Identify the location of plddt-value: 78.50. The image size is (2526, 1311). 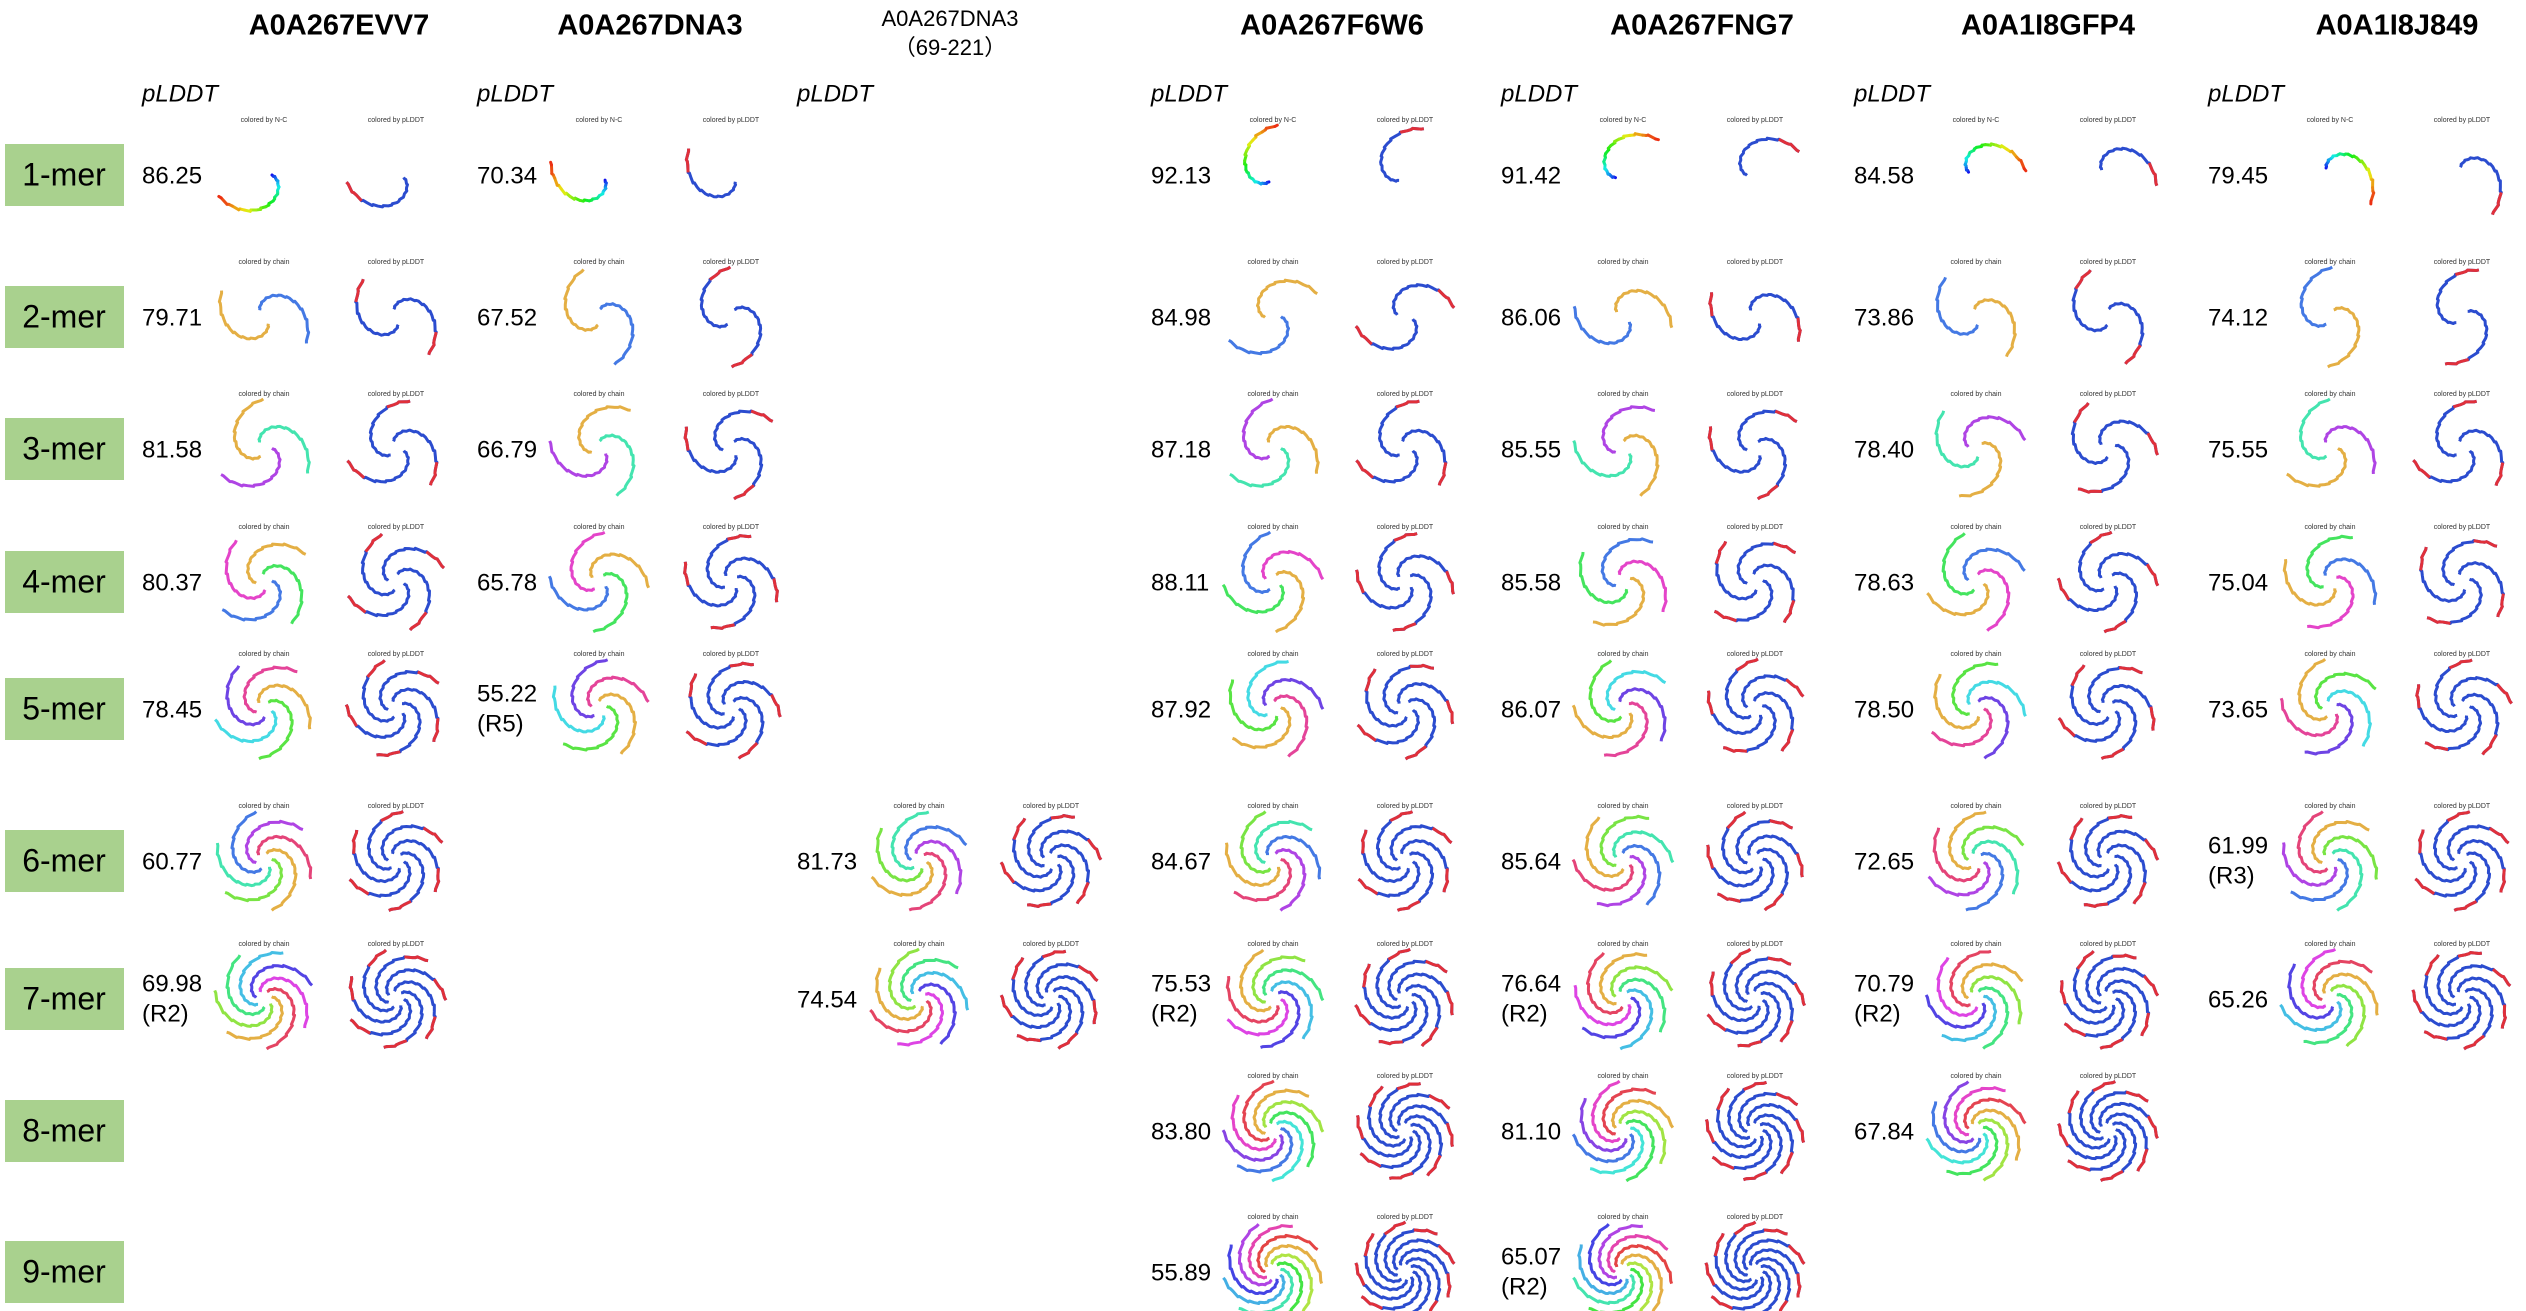
(1884, 709).